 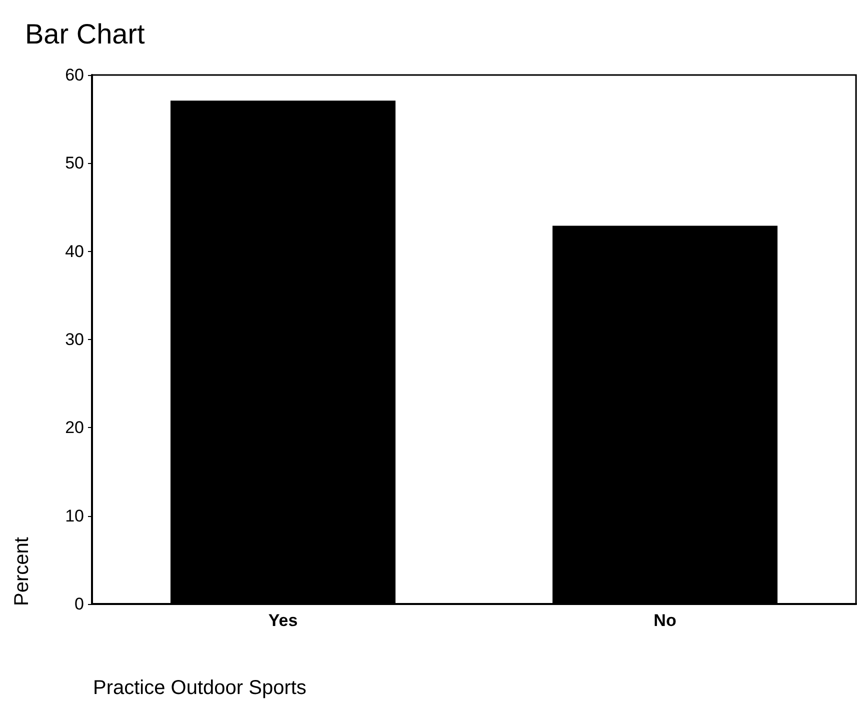 I want to click on y-tick-label: 50, so click(x=74, y=163).